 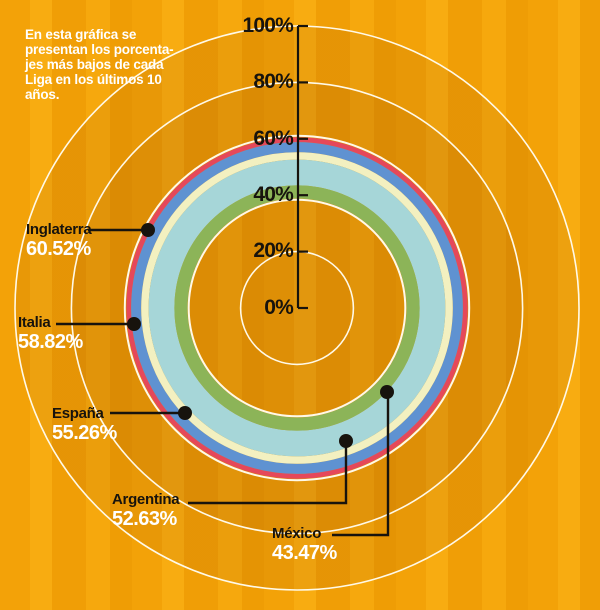 What do you see at coordinates (148, 230) in the screenshot?
I see `callout-dot-inglaterra` at bounding box center [148, 230].